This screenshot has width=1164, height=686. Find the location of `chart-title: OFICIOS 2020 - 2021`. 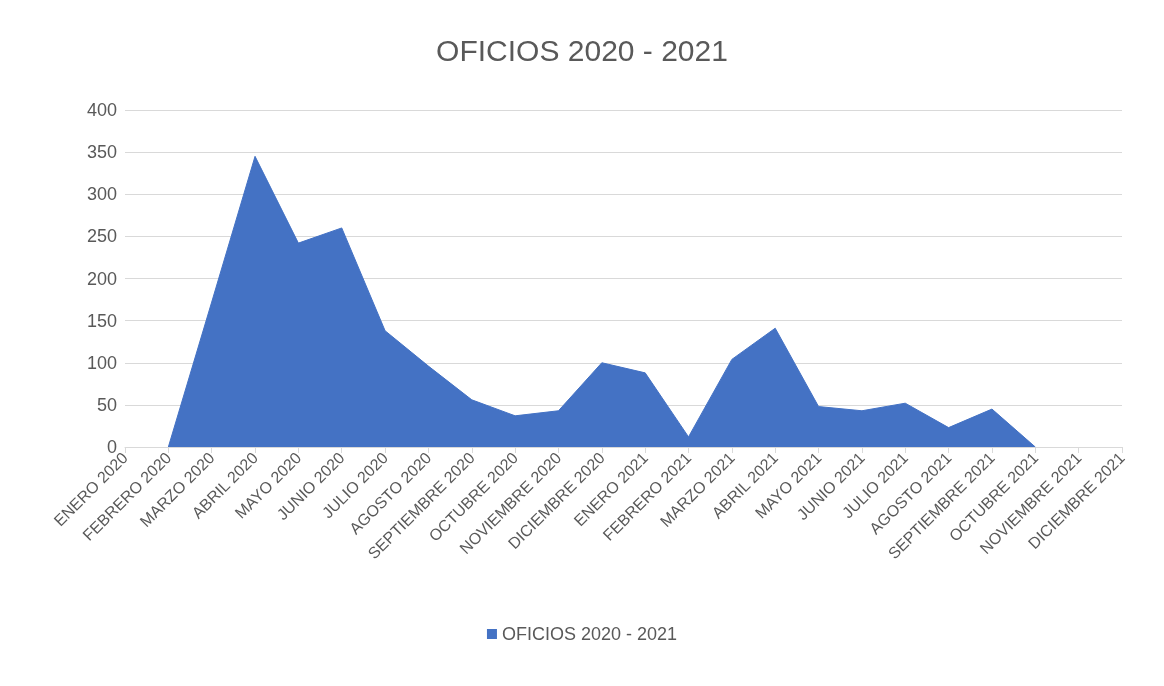

chart-title: OFICIOS 2020 - 2021 is located at coordinates (582, 50).